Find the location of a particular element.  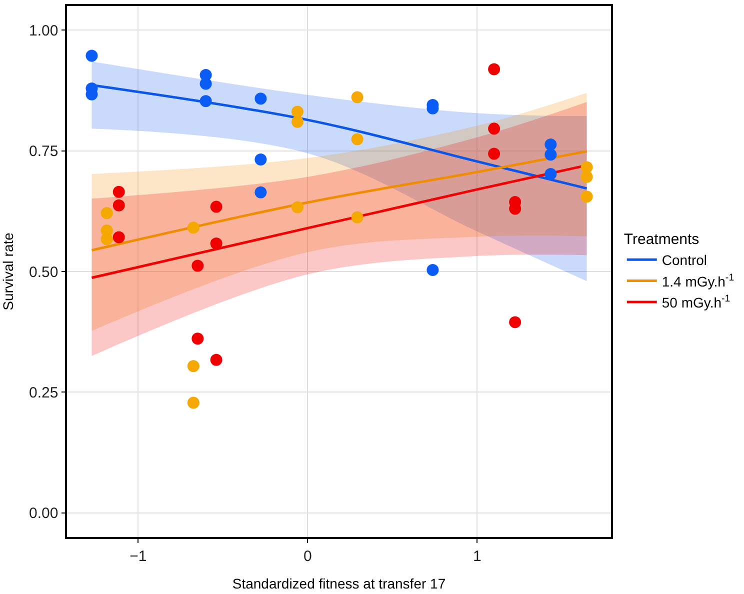

y-tick-label: 0.50 is located at coordinates (43, 272).